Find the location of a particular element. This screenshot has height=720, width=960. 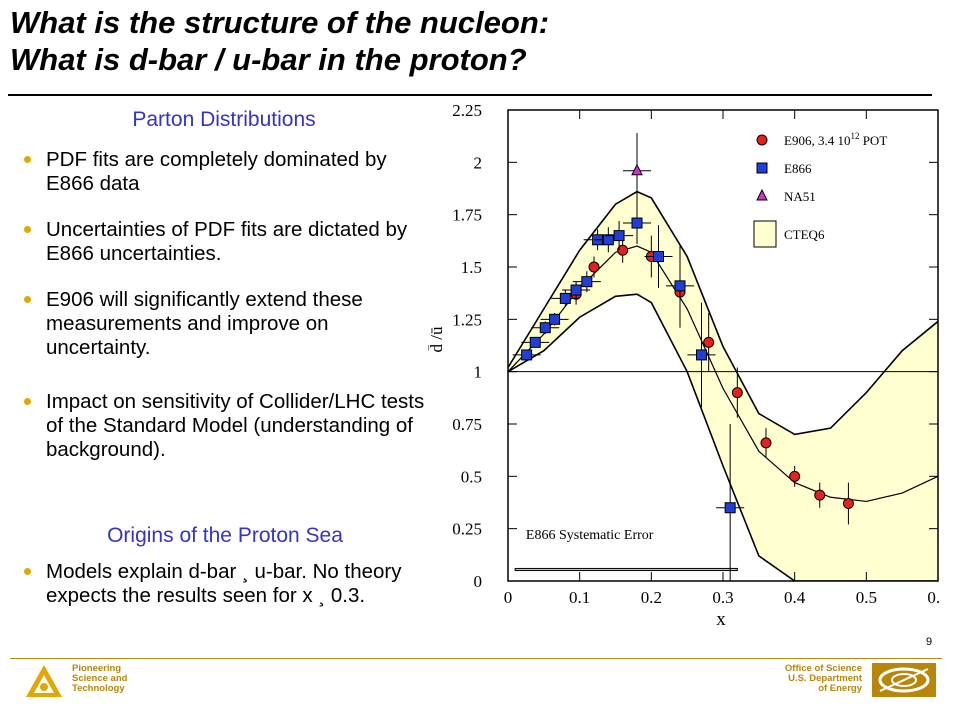

y-tick-label: 2.25 is located at coordinates (467, 110).